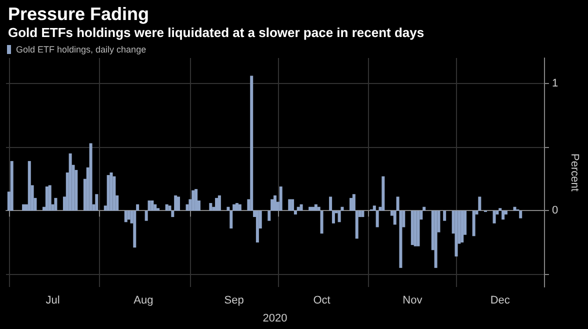 Image resolution: width=588 pixels, height=329 pixels. I want to click on chart-title: Pressure Fading, so click(79, 14).